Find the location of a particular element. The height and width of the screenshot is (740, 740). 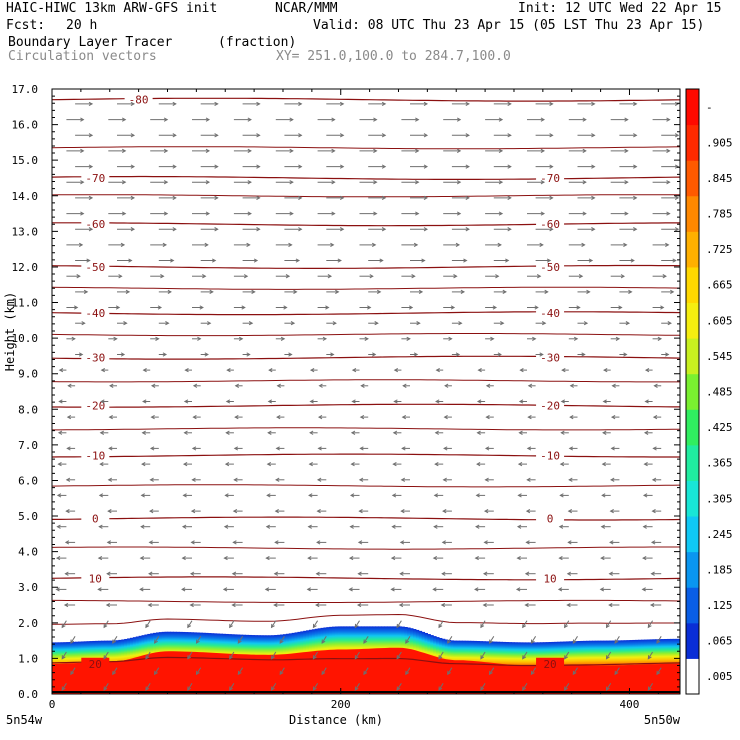

y-tick-label: 17.0 is located at coordinates (25, 89).